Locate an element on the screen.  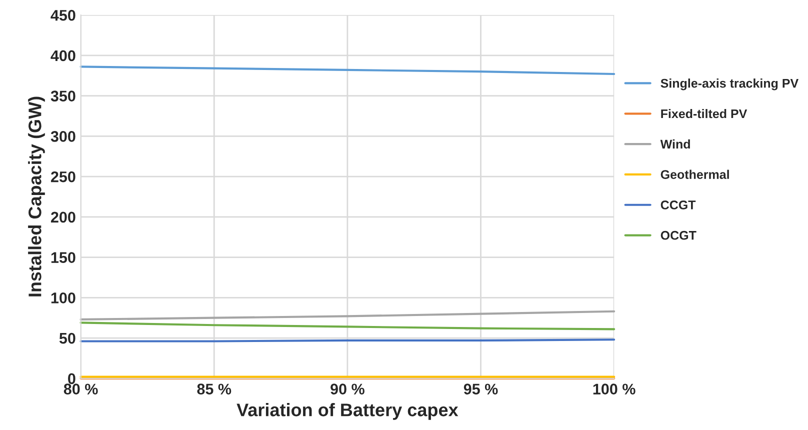
legend-label: Single-axis tracking PV is located at coordinates (729, 84).